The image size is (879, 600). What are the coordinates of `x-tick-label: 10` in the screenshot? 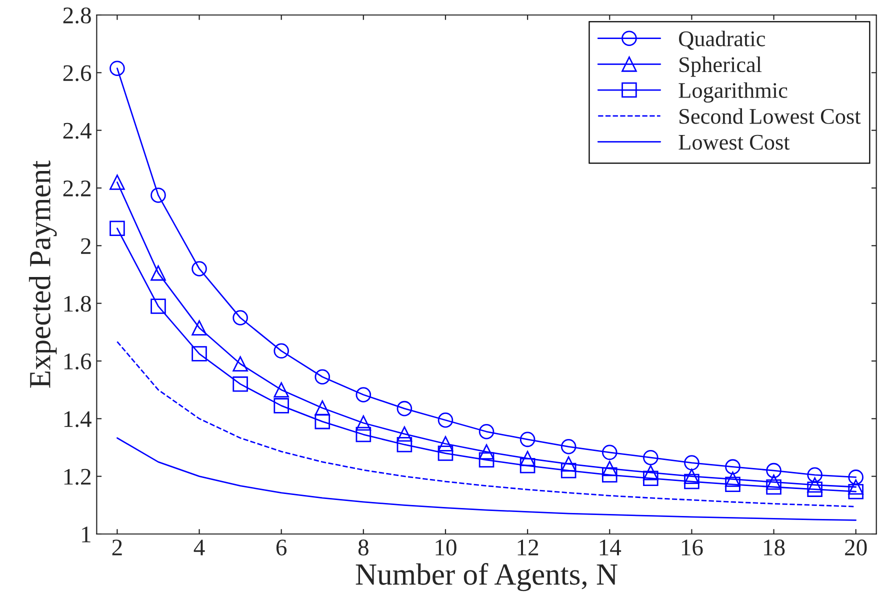 It's located at (446, 548).